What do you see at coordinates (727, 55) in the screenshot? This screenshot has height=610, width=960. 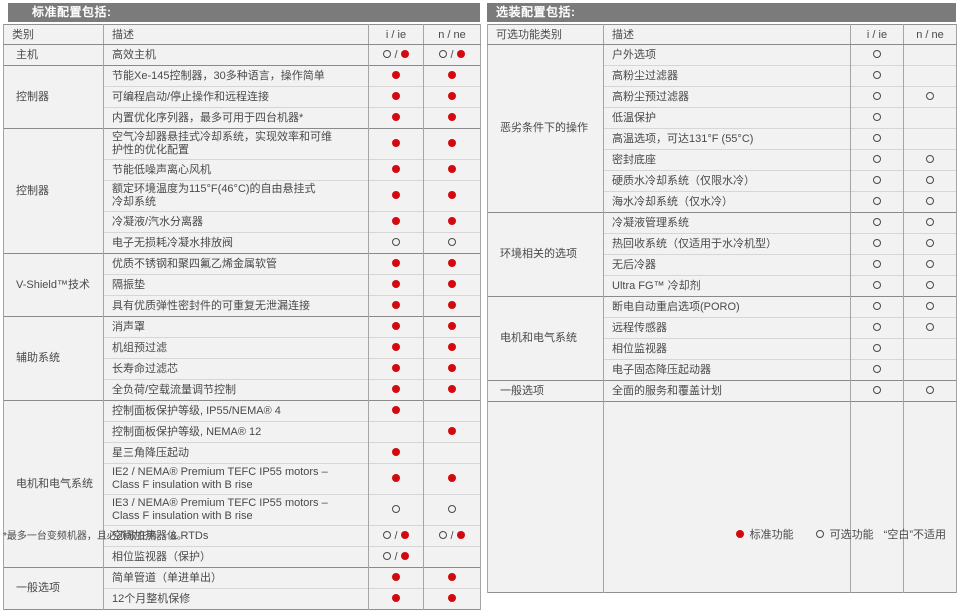 I see `description-cell: 户外选项` at bounding box center [727, 55].